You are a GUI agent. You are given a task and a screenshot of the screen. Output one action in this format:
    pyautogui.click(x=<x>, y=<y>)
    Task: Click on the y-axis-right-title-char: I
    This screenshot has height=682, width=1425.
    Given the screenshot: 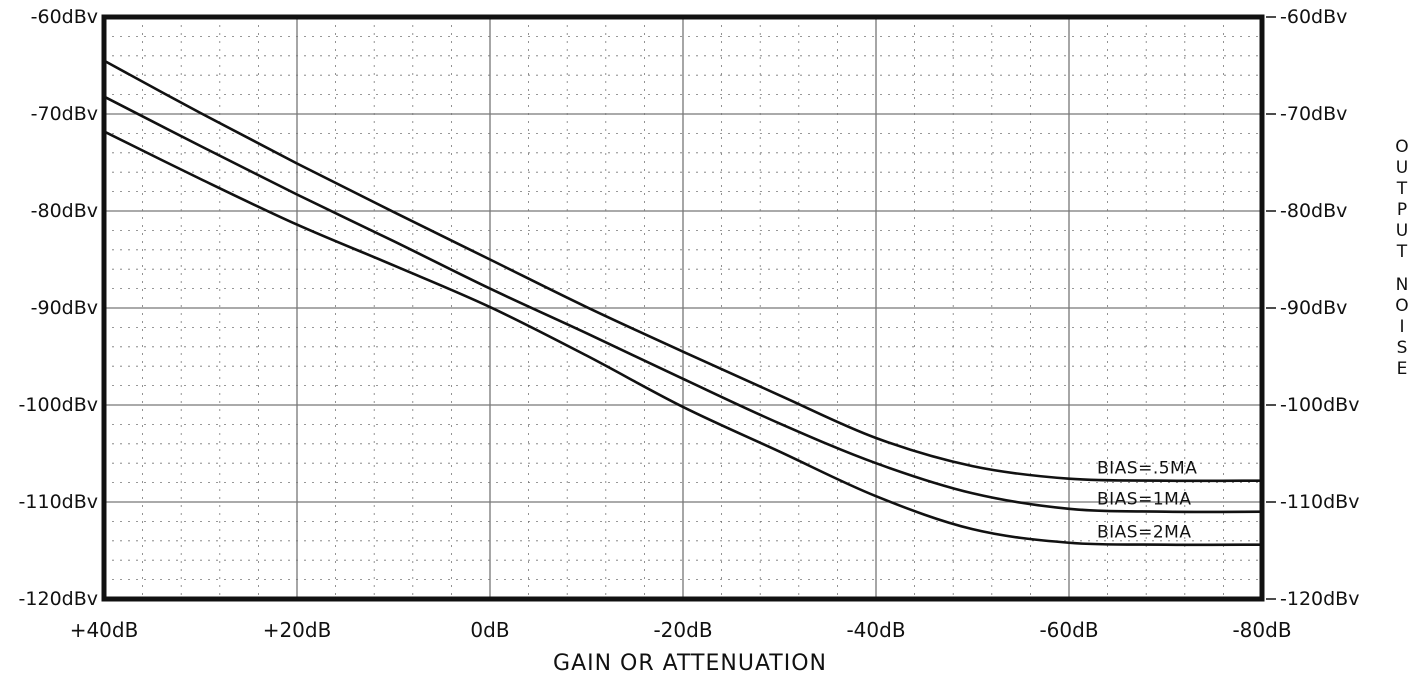 What is the action you would take?
    pyautogui.click(x=1401, y=327)
    